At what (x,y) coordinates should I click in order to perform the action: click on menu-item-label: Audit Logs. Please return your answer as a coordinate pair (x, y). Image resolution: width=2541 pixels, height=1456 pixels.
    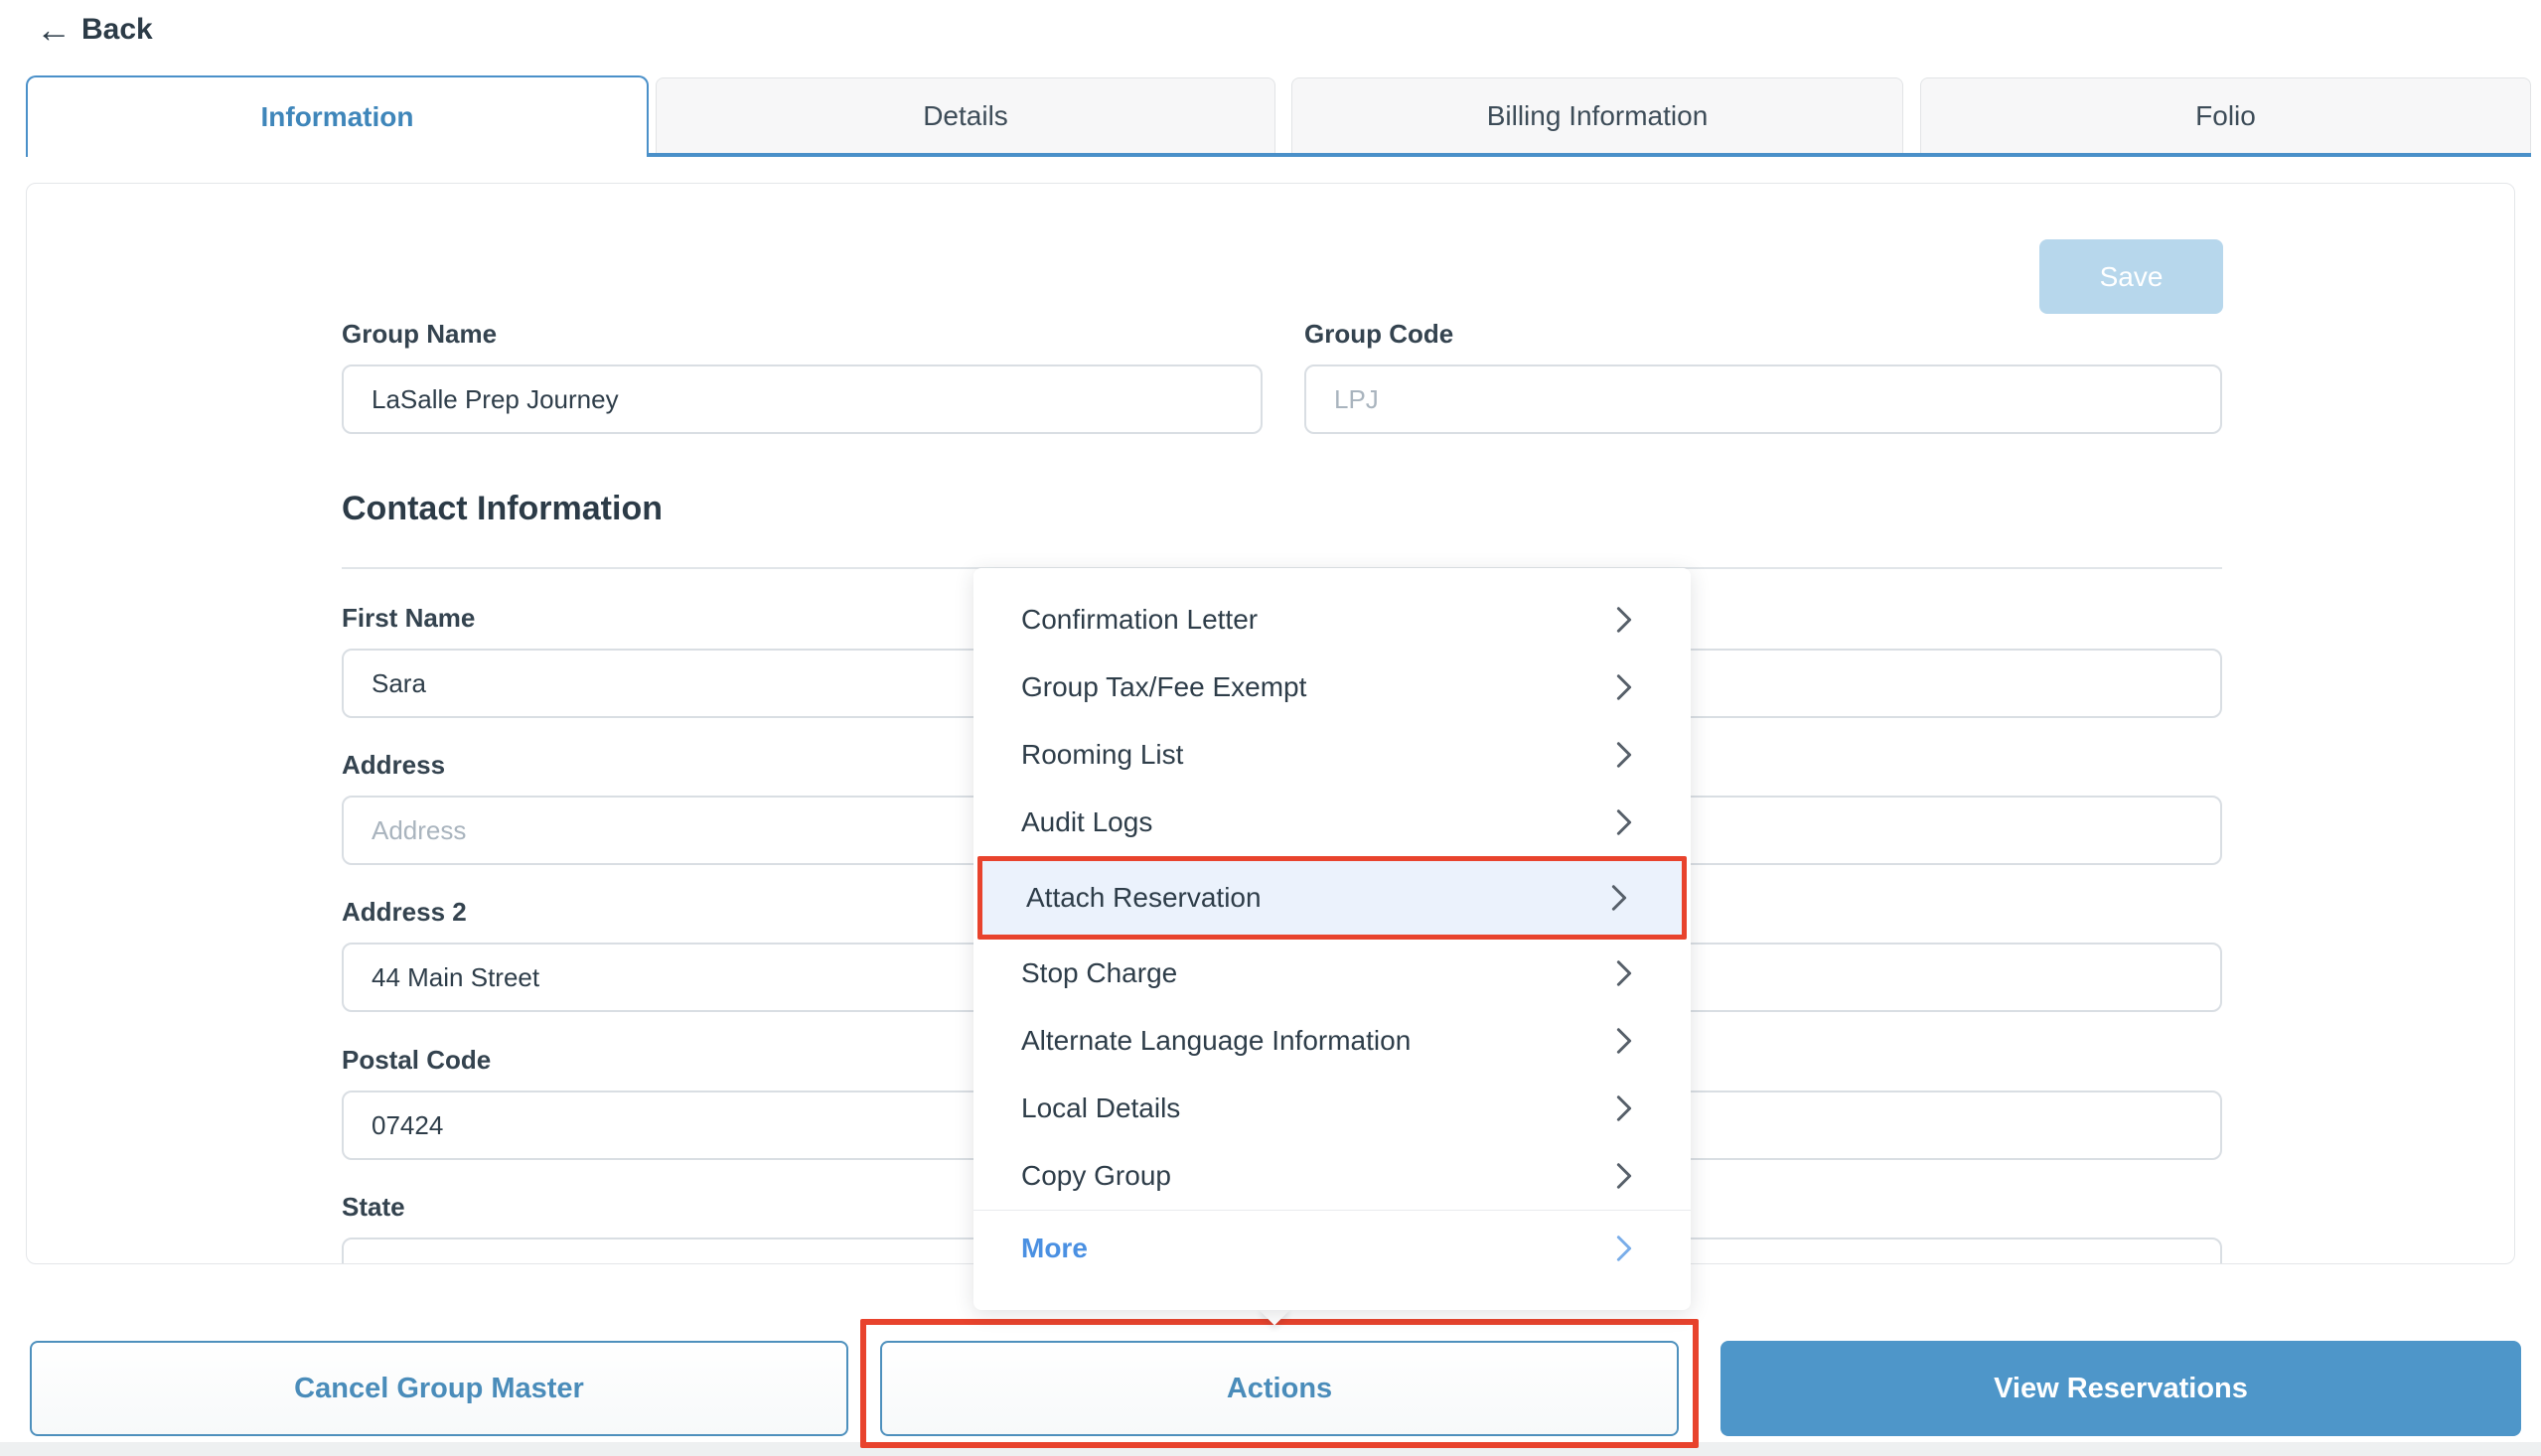
    Looking at the image, I should click on (1087, 821).